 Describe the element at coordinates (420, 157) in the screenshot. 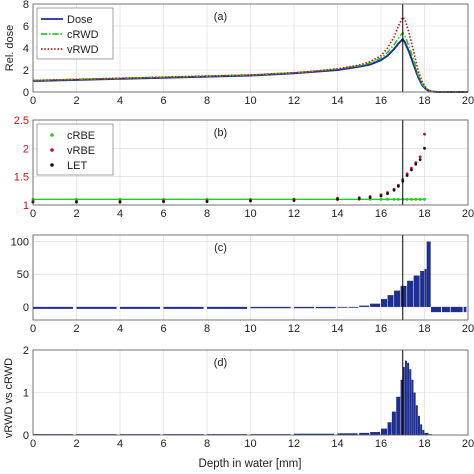

I see `panel-2-point-vRBE` at that location.